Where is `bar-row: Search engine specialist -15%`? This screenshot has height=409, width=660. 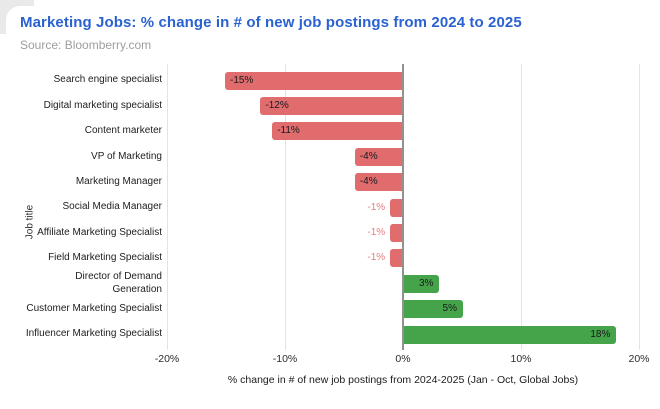
bar-row: Search engine specialist -15% is located at coordinates (330, 80).